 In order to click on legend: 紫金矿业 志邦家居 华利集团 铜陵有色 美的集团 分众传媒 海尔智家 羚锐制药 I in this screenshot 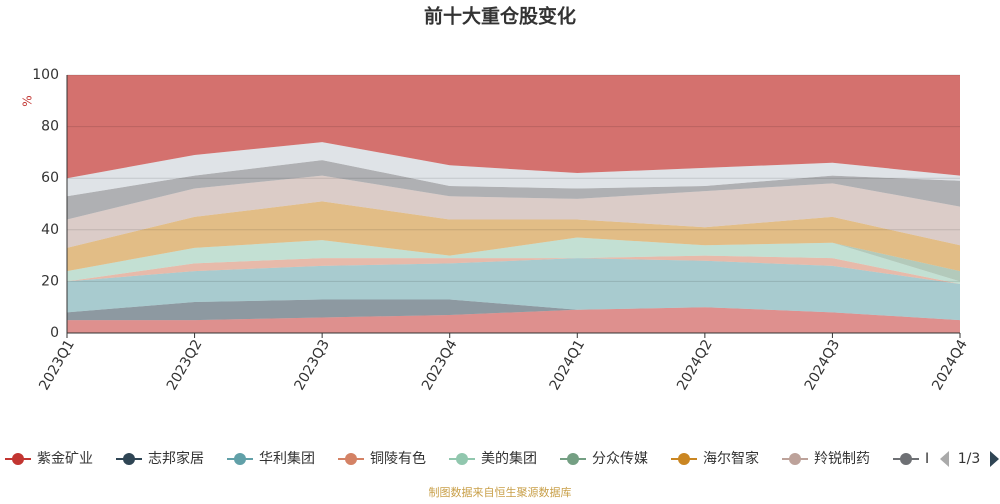, I will do `click(467, 458)`.